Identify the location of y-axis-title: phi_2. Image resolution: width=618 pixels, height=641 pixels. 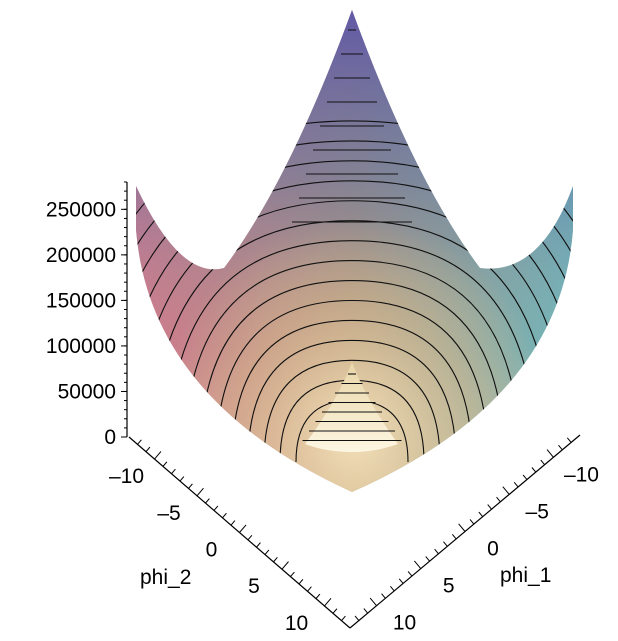
(165, 577).